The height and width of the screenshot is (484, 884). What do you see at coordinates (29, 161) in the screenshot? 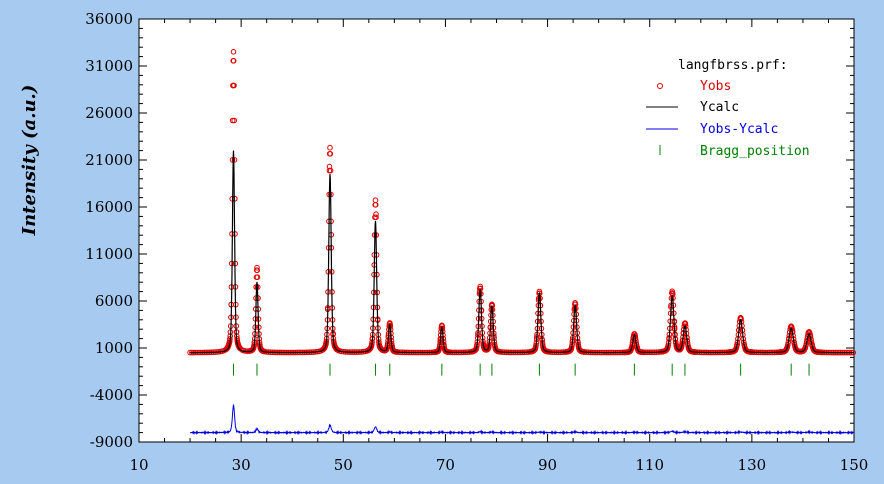
I see `y-axis-title: Intensity (a.u.)` at bounding box center [29, 161].